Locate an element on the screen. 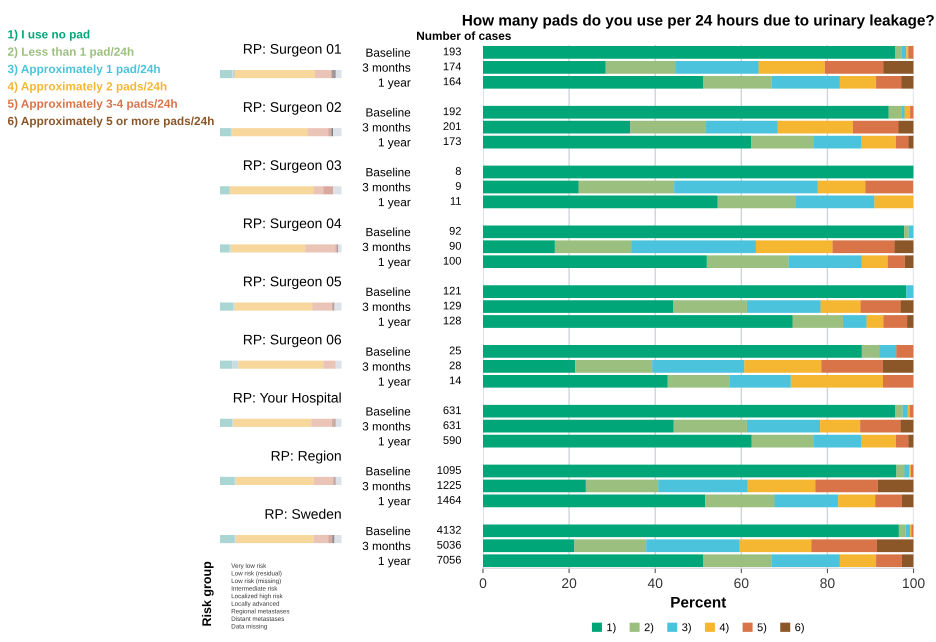 Image resolution: width=936 pixels, height=642 pixels. y2-tick-label: 1464 is located at coordinates (450, 500).